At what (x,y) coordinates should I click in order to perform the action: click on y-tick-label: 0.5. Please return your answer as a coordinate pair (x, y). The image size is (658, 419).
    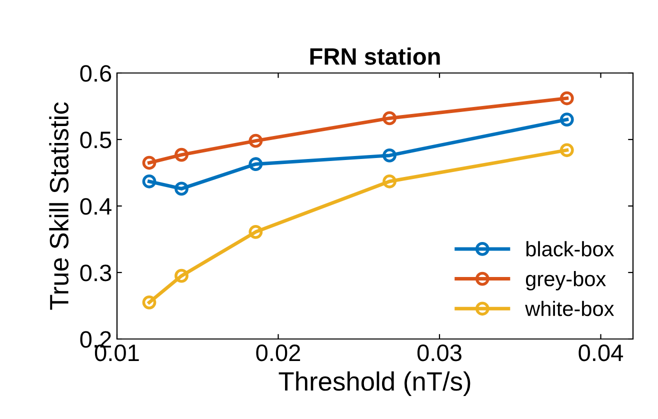
    Looking at the image, I should click on (96, 140).